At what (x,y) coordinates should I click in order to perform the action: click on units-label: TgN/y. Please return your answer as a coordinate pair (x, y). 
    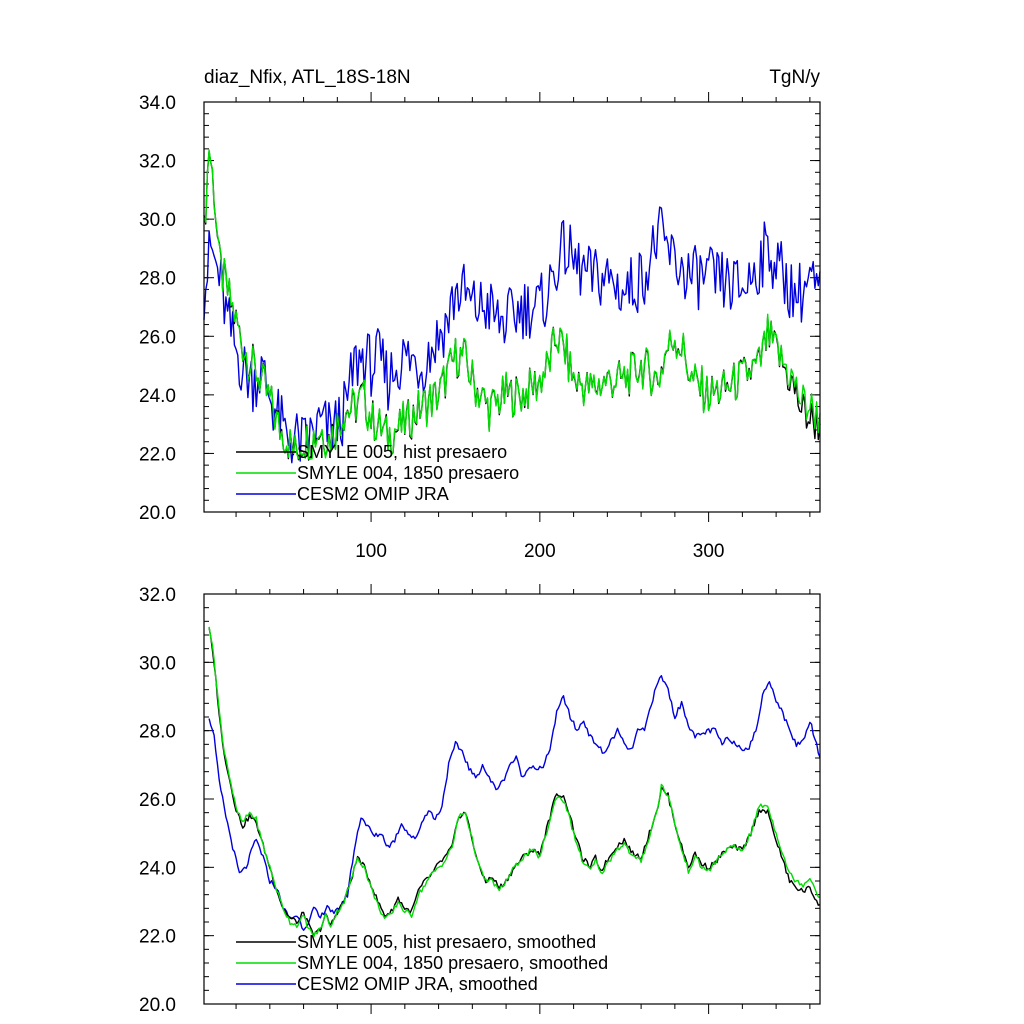
    Looking at the image, I should click on (794, 77).